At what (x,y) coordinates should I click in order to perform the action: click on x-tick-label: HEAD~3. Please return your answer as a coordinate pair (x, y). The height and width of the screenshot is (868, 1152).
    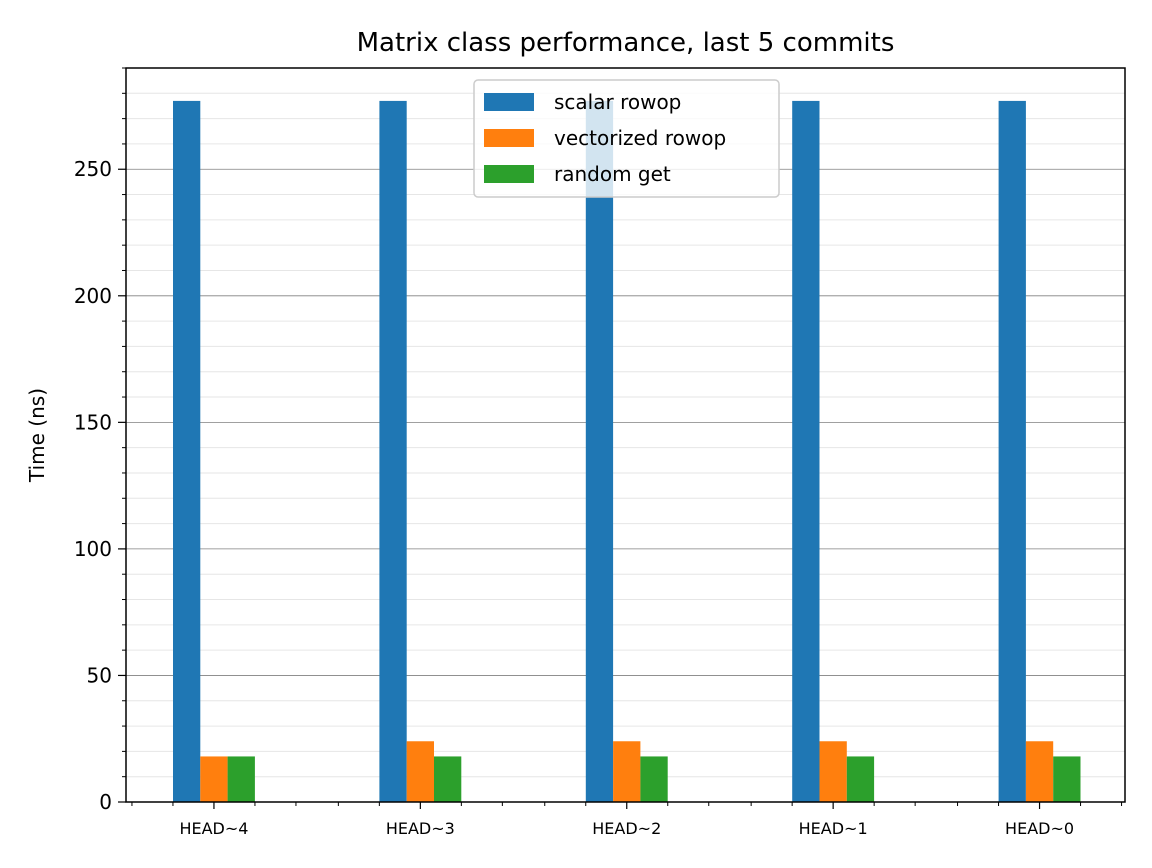
    Looking at the image, I should click on (420, 828).